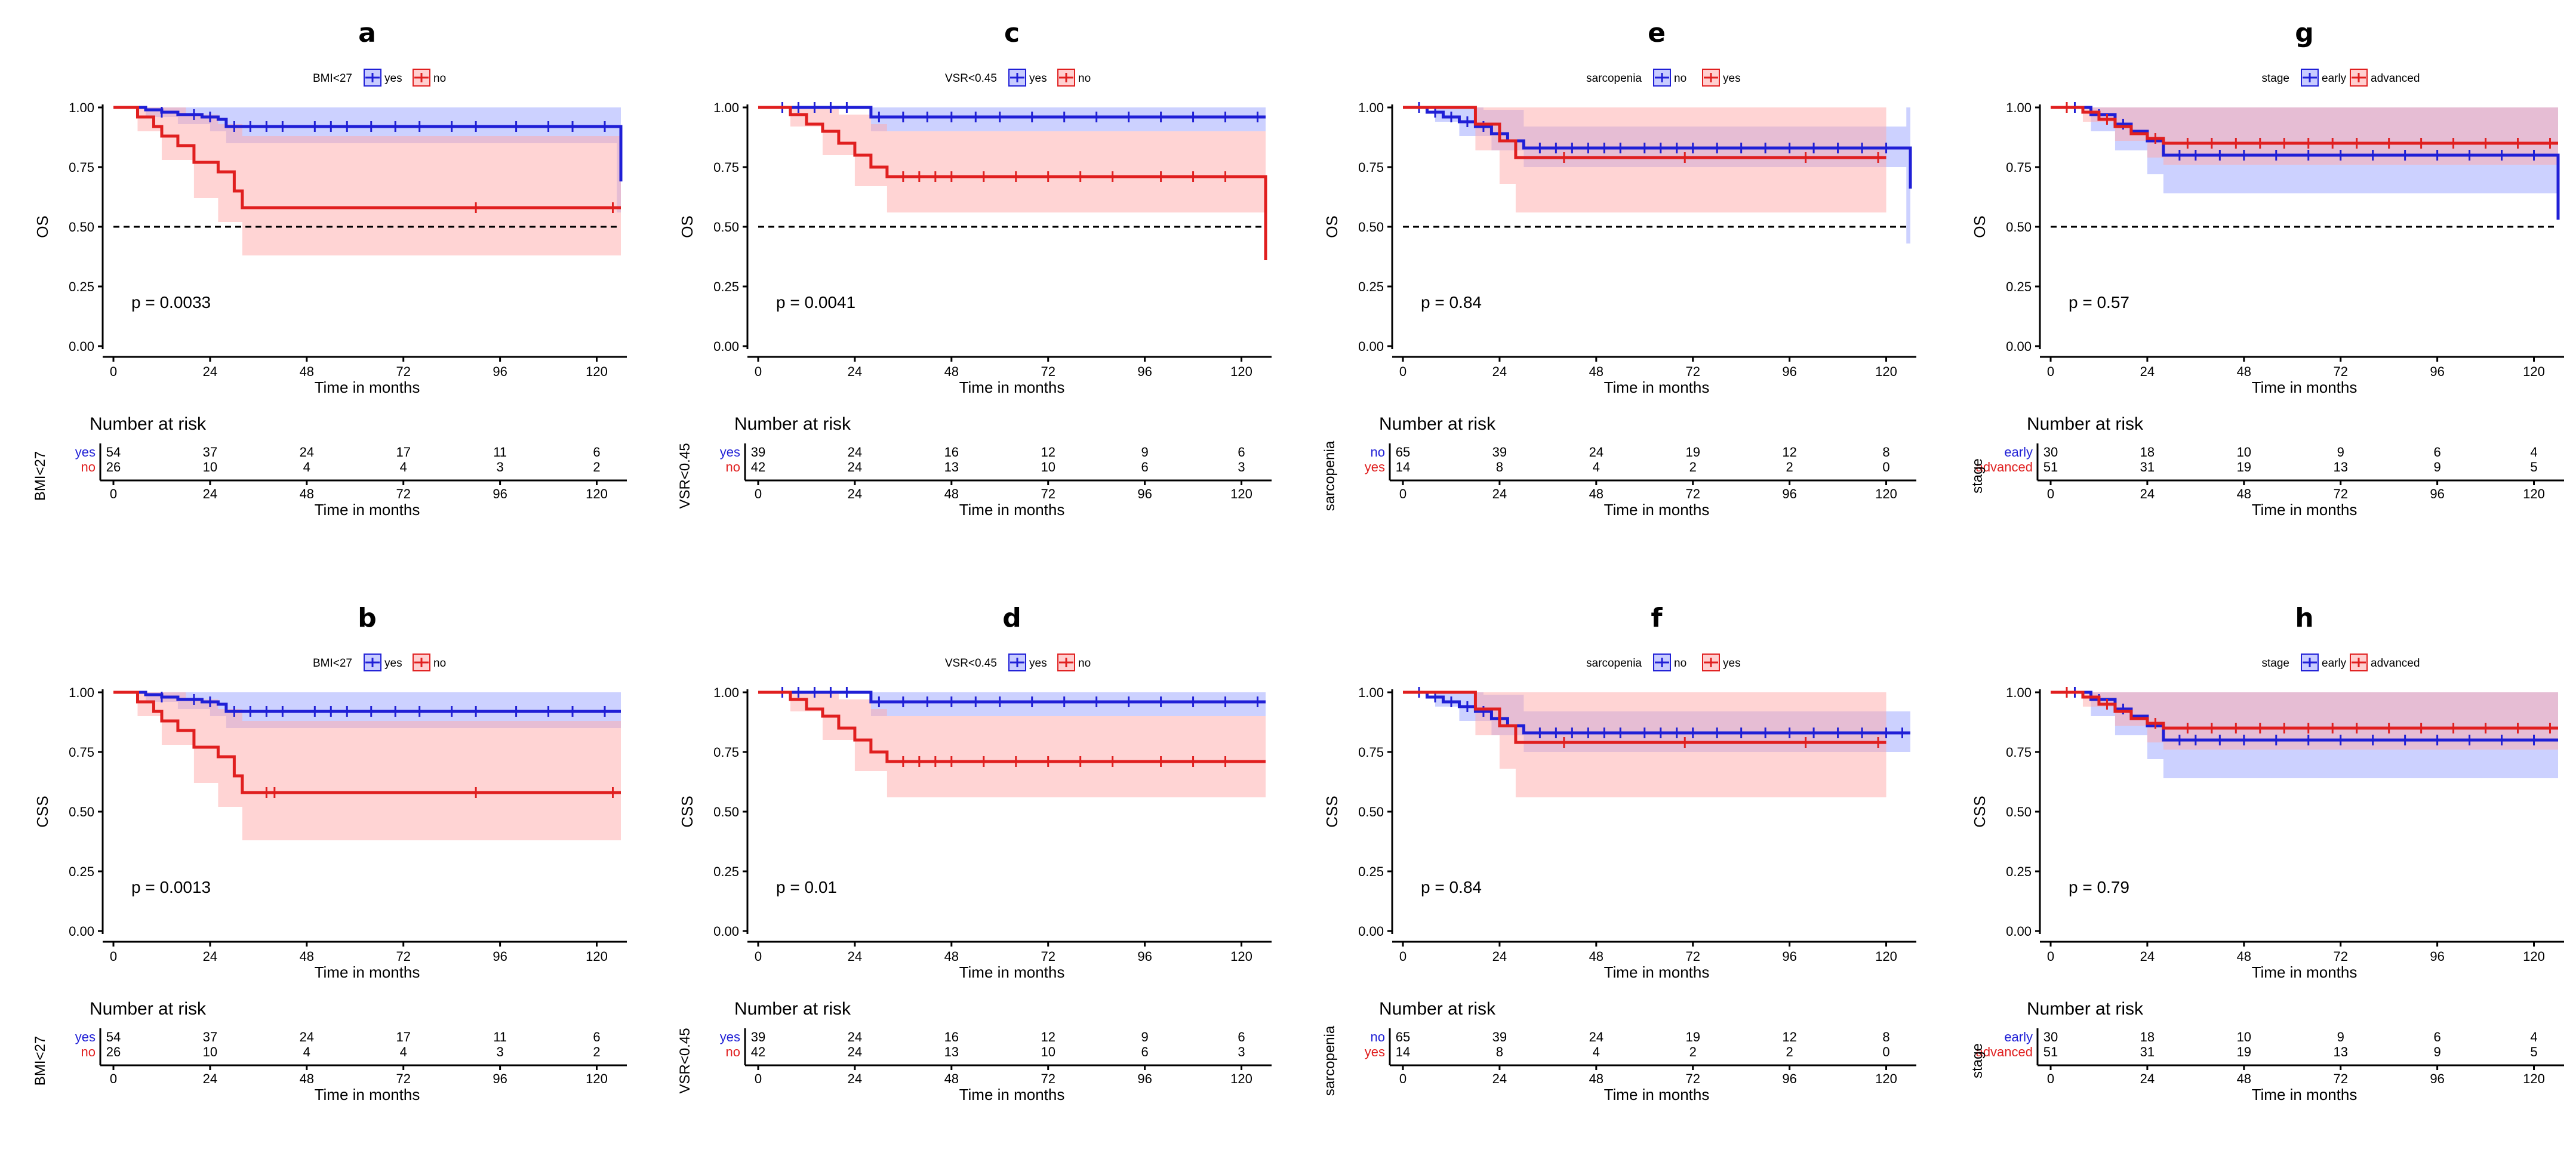  I want to click on ci-band-advanced, so click(2304, 721).